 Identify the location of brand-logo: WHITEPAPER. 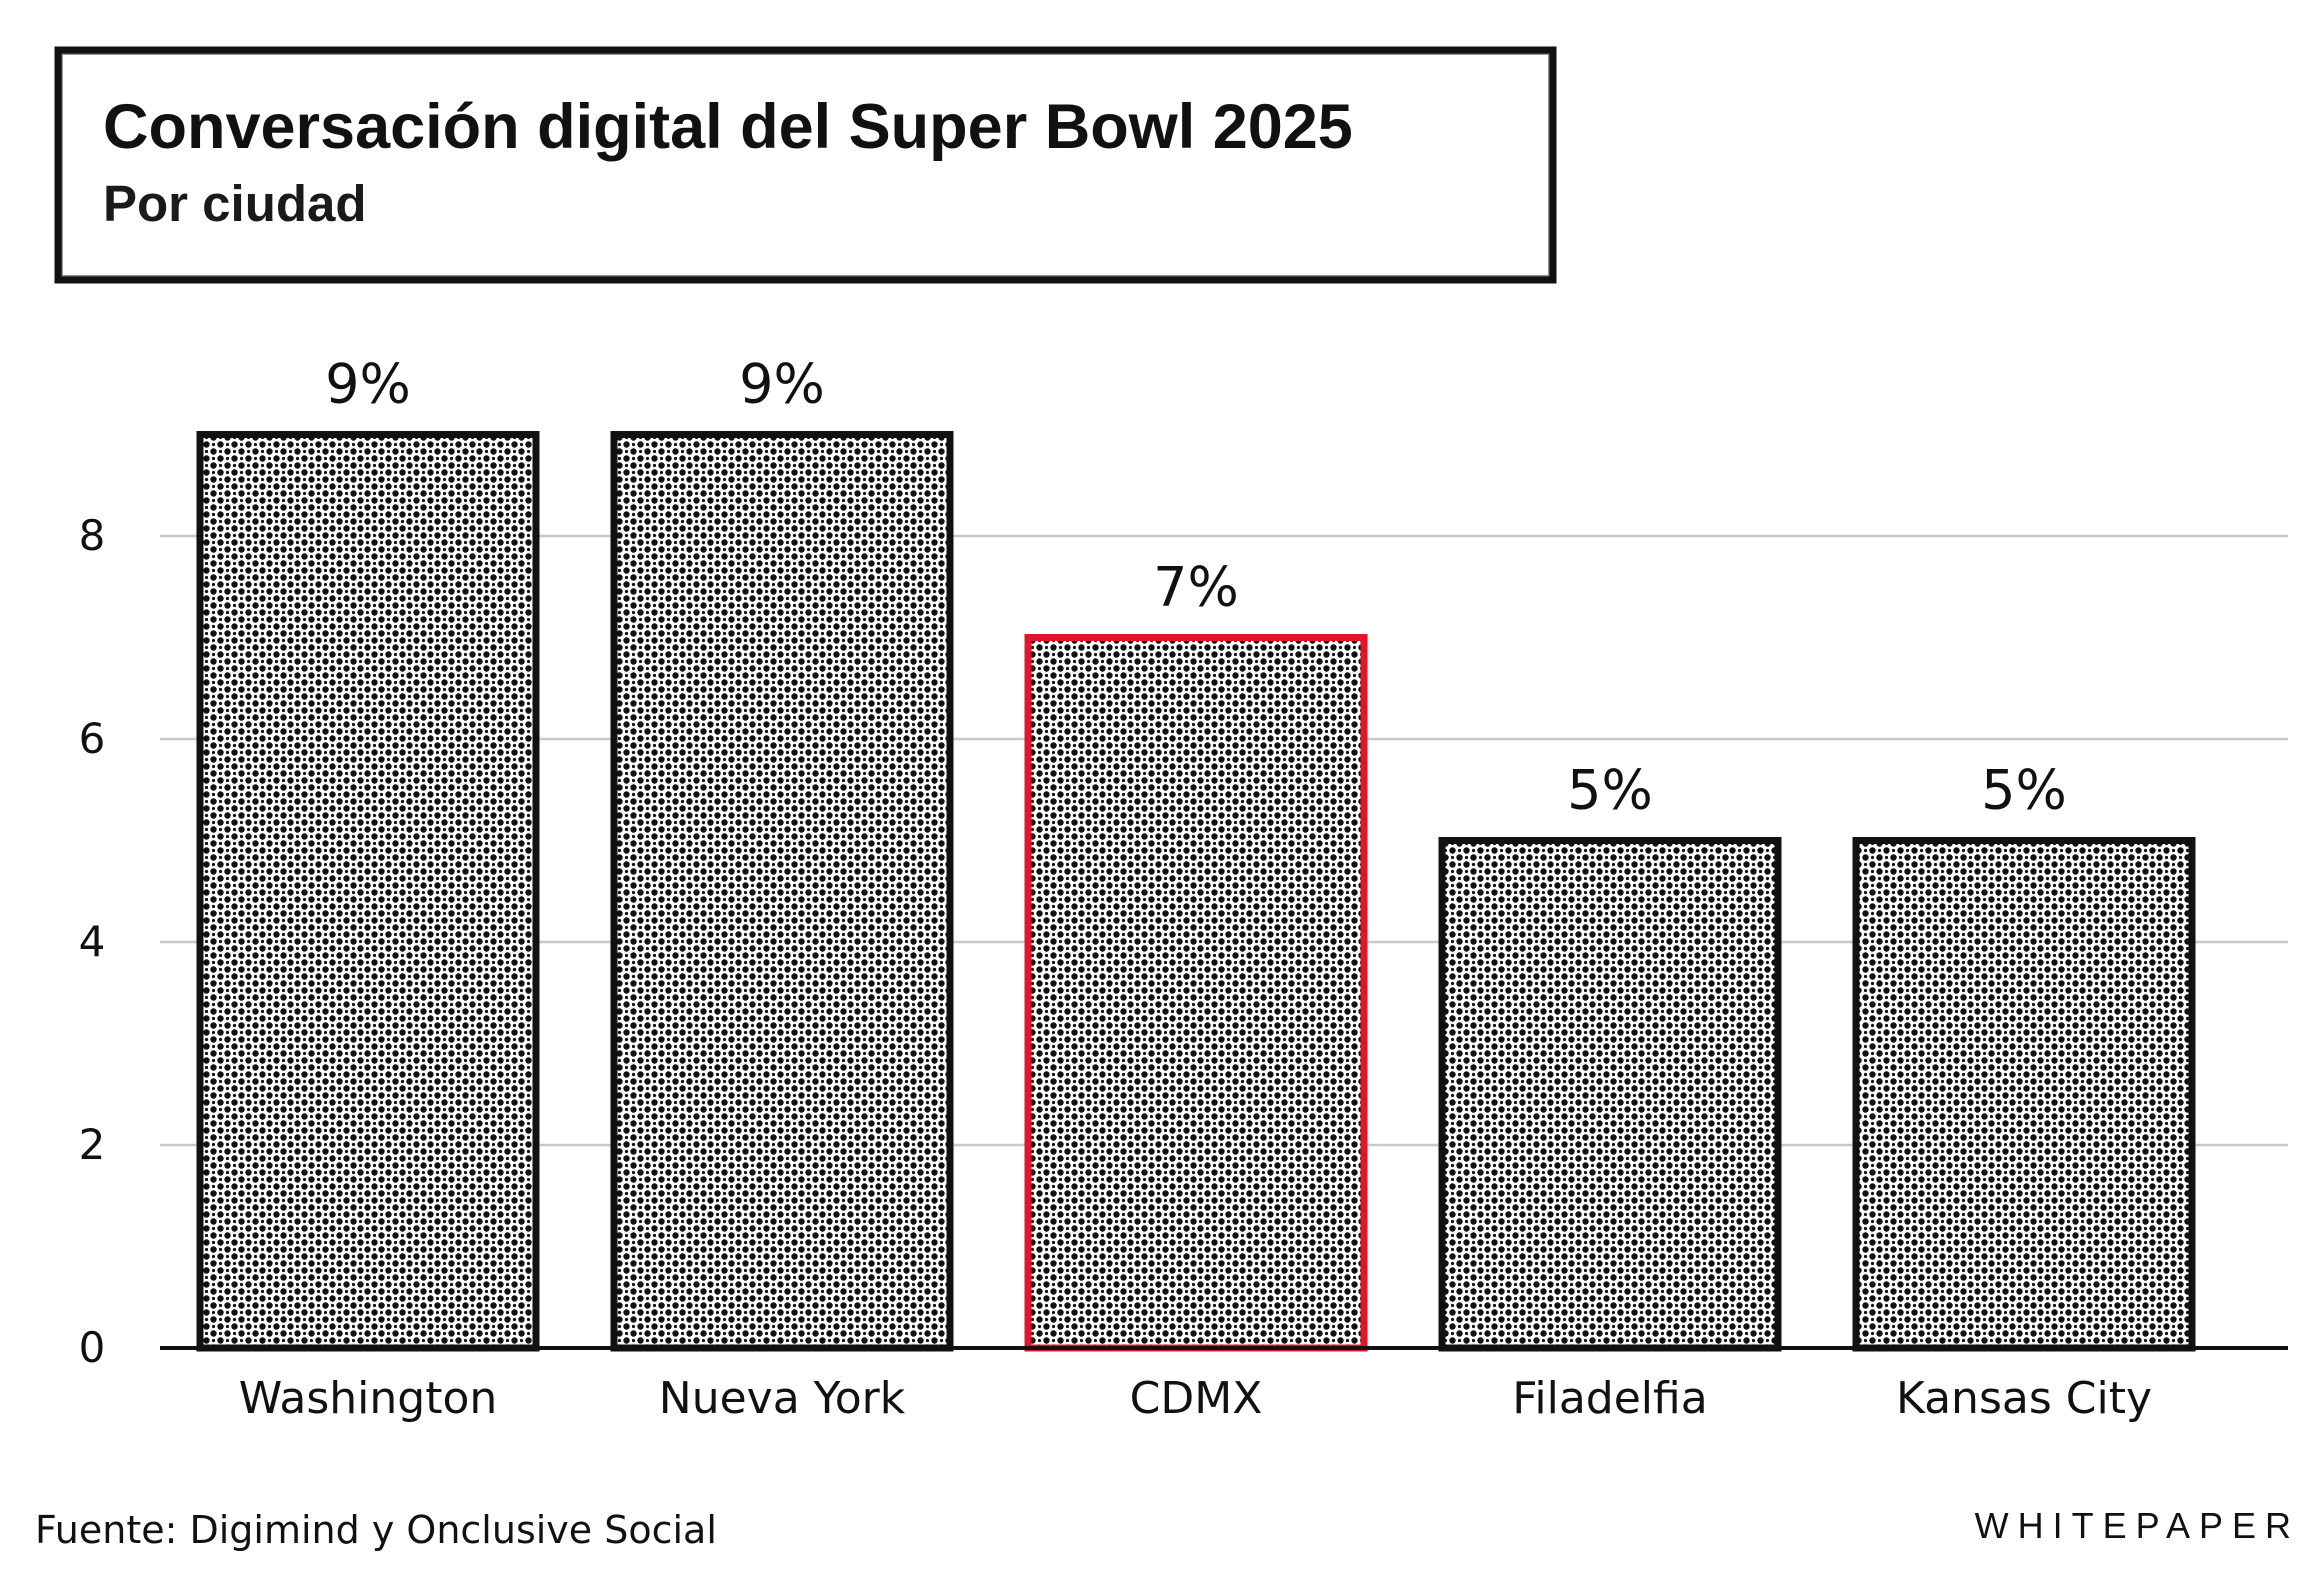
(2137, 1525).